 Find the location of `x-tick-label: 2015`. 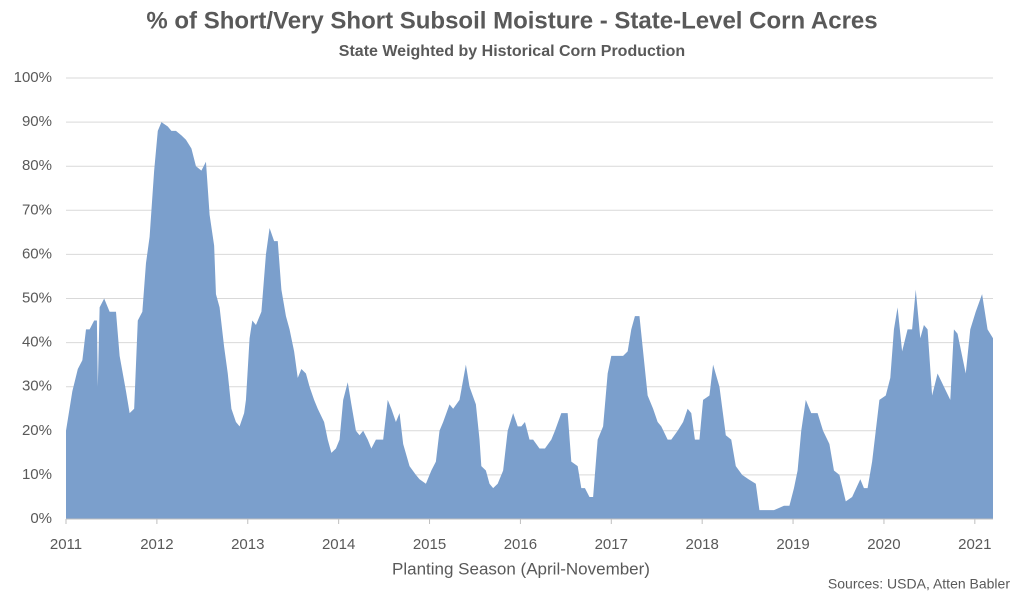

x-tick-label: 2015 is located at coordinates (429, 544).